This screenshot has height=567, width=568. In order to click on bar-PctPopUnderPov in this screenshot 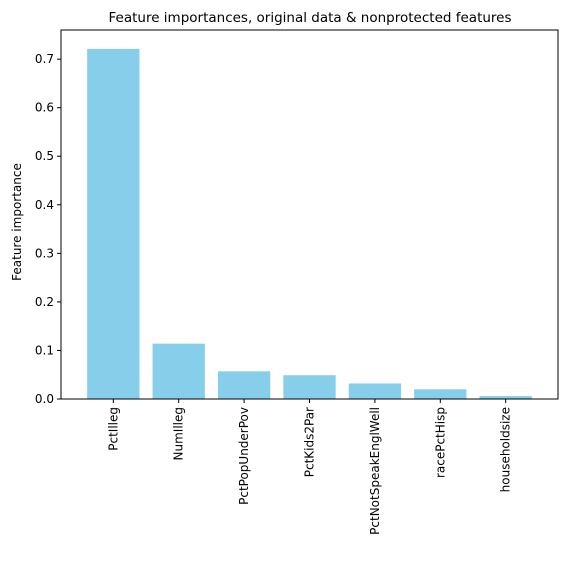, I will do `click(244, 385)`.